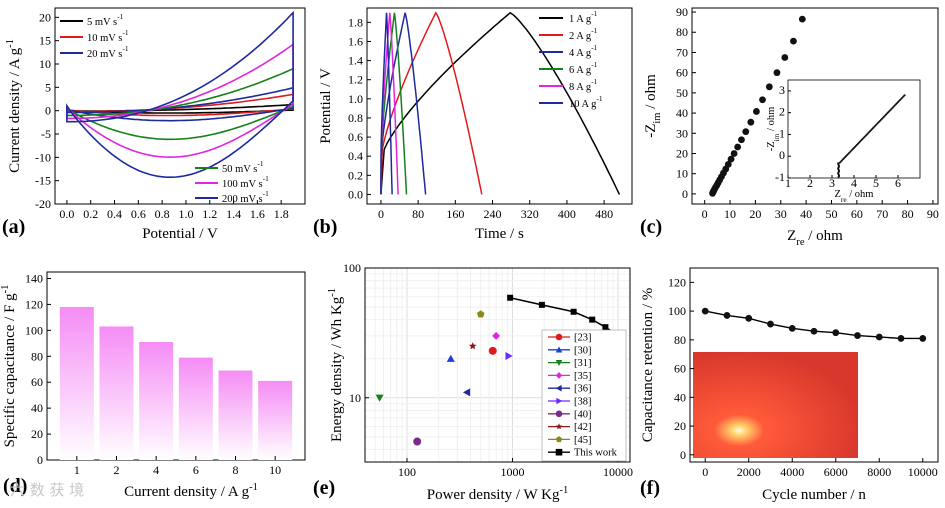 This screenshot has width=945, height=508. I want to click on gcd-xtick-label: 80, so click(418, 214).